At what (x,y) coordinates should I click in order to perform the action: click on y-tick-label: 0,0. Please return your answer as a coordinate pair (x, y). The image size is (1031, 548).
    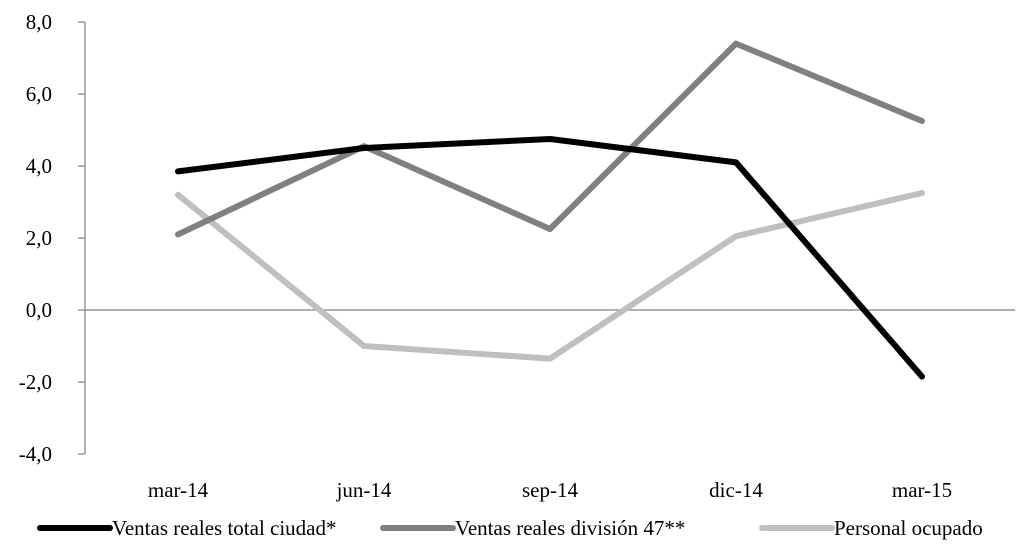
    Looking at the image, I should click on (39, 310).